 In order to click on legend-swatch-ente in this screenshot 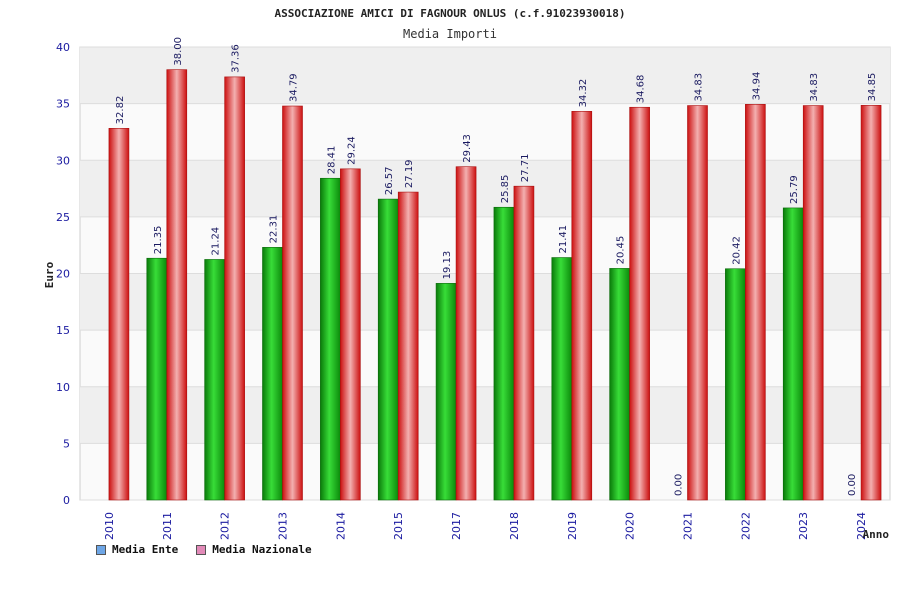, I will do `click(101, 549)`.